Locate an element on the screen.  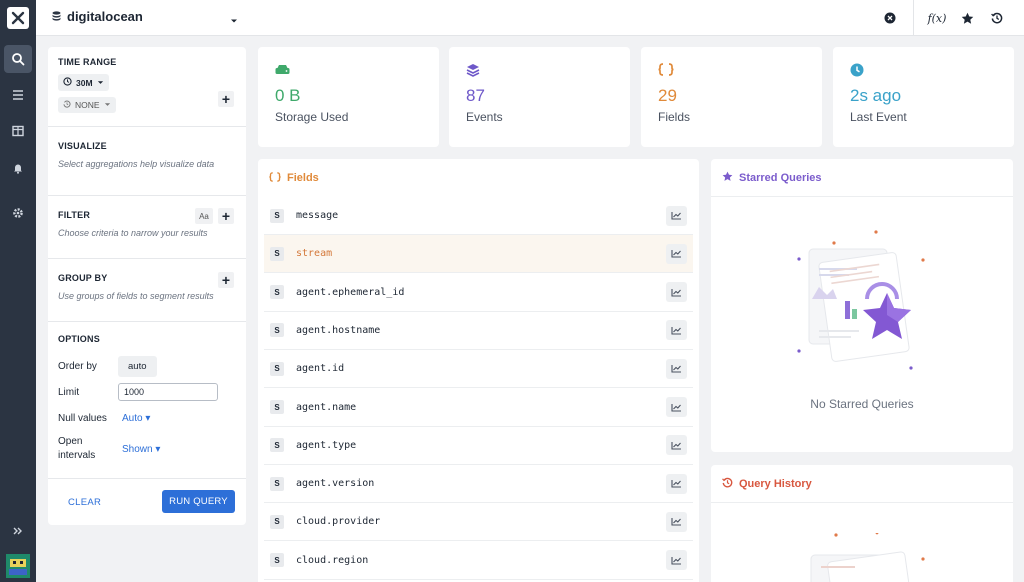
divider is located at coordinates (913, 18).